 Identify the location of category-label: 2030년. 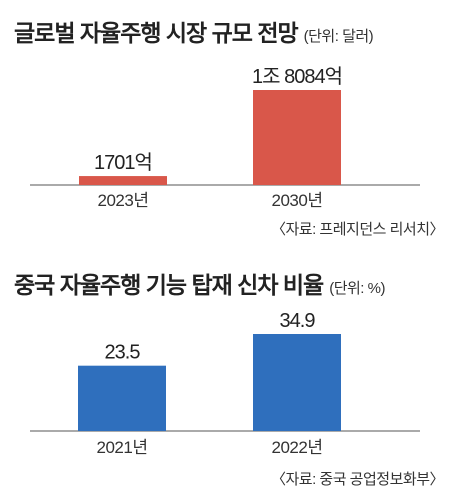
(297, 200).